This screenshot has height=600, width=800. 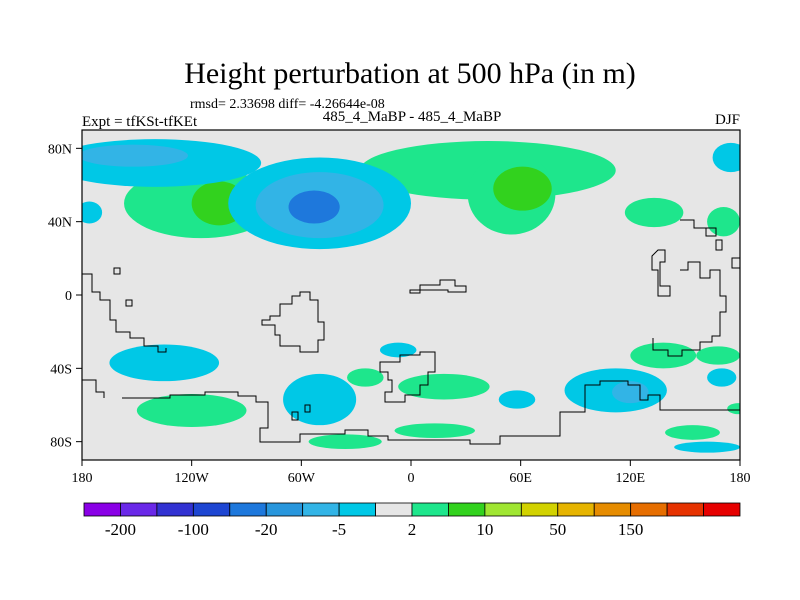 What do you see at coordinates (410, 73) in the screenshot?
I see `chart-title: Height perturbation at 500 hPa (in m)` at bounding box center [410, 73].